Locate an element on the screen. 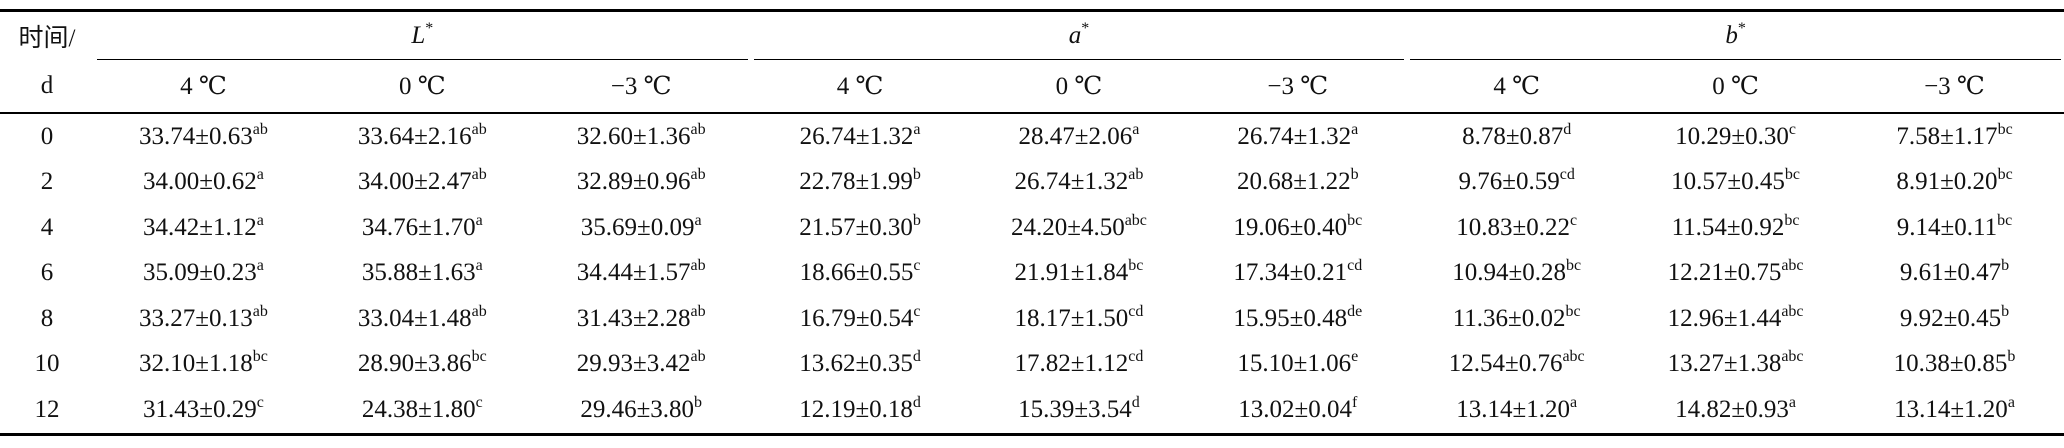 Image resolution: width=2064 pixels, height=448 pixels. header-row: 时间/L* a* b* is located at coordinates (1032, 35).